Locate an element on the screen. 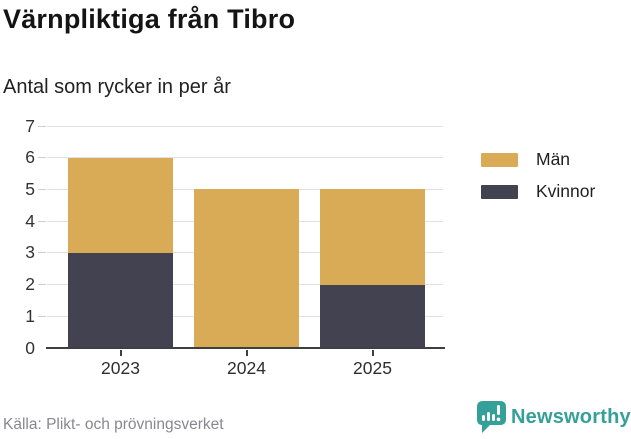 Image resolution: width=631 pixels, height=439 pixels. x-tick-label: 2025 is located at coordinates (372, 368).